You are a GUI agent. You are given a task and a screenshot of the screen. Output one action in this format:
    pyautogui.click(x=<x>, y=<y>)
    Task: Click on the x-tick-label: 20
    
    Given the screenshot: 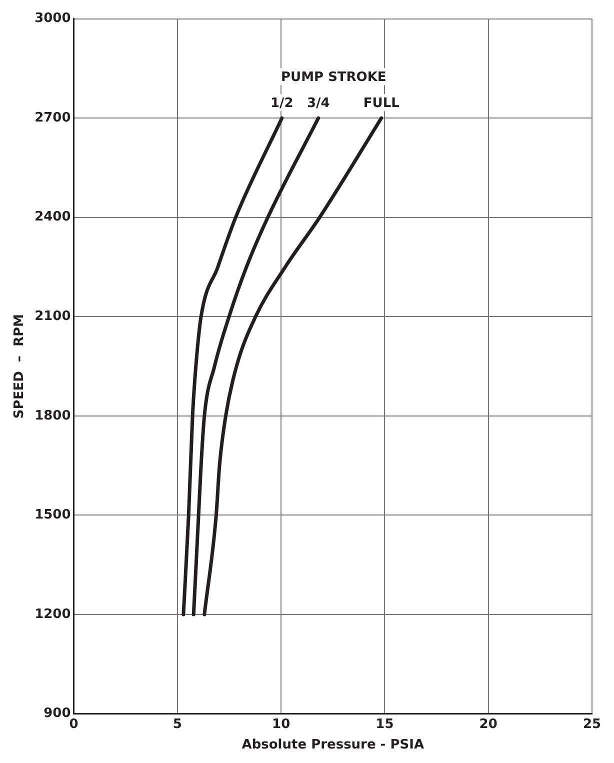 What is the action you would take?
    pyautogui.click(x=488, y=724)
    